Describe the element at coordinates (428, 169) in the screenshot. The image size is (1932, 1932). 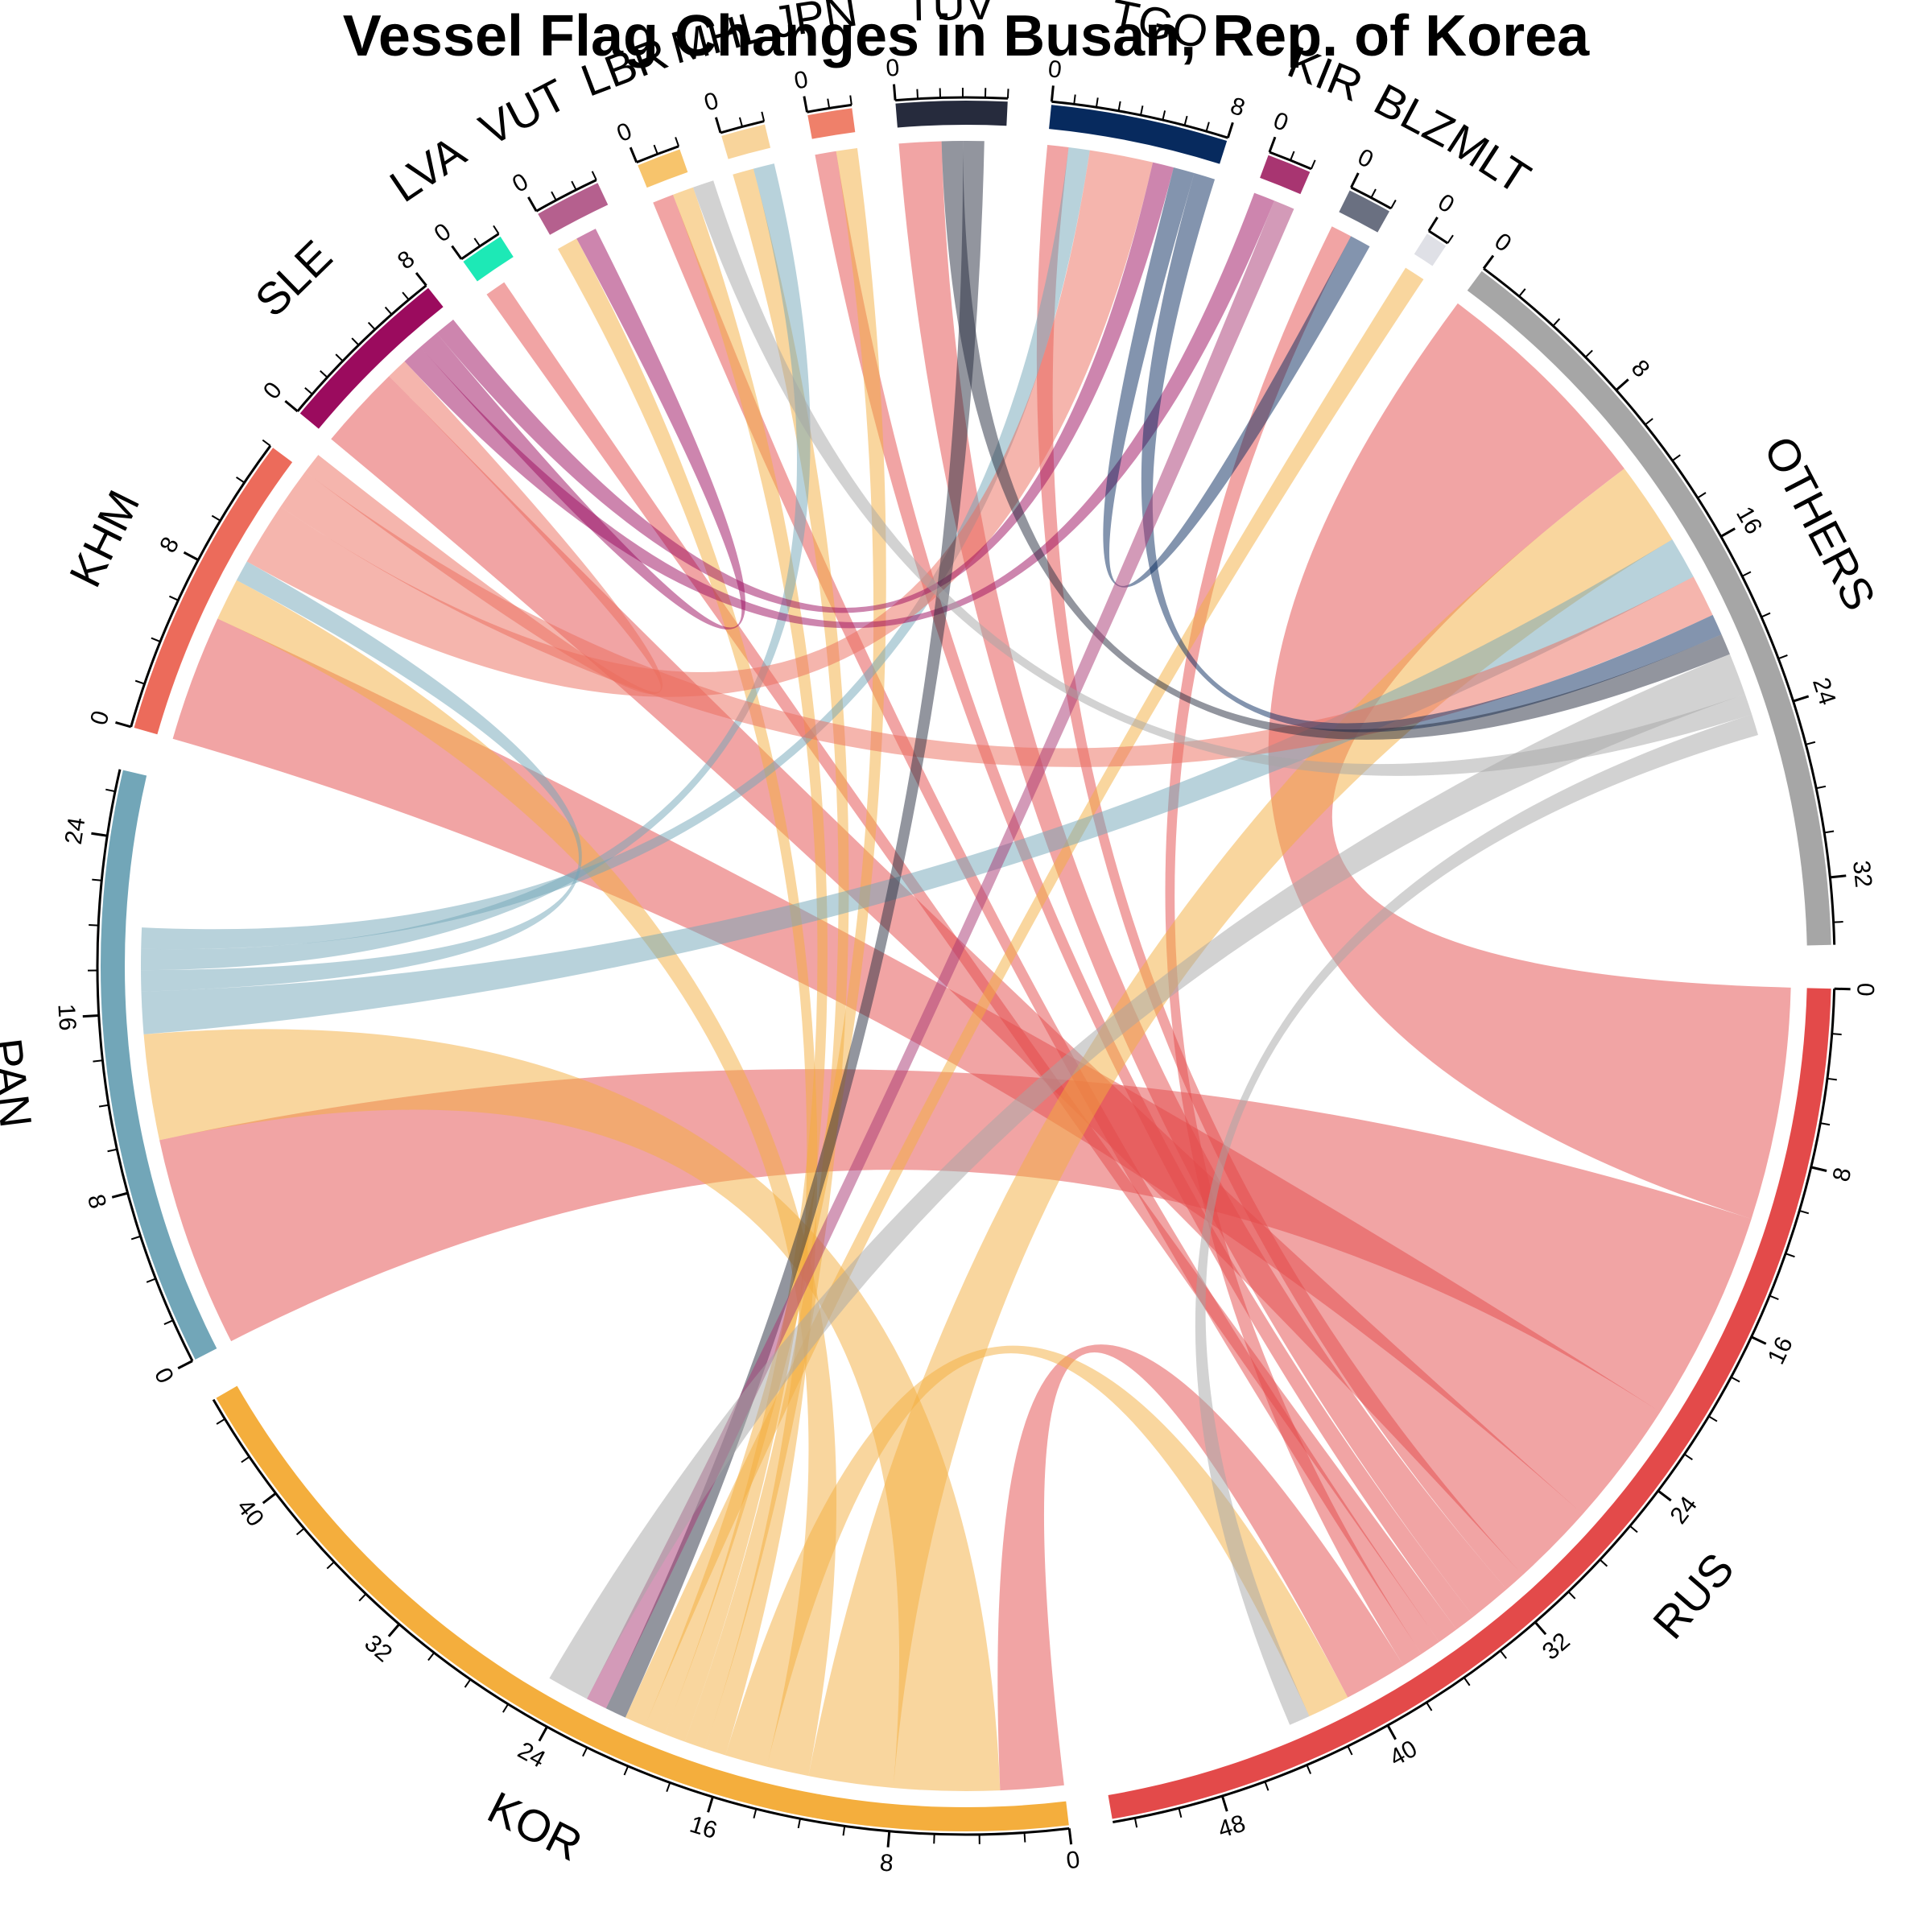
I see `sector-label-lva: LVA` at that location.